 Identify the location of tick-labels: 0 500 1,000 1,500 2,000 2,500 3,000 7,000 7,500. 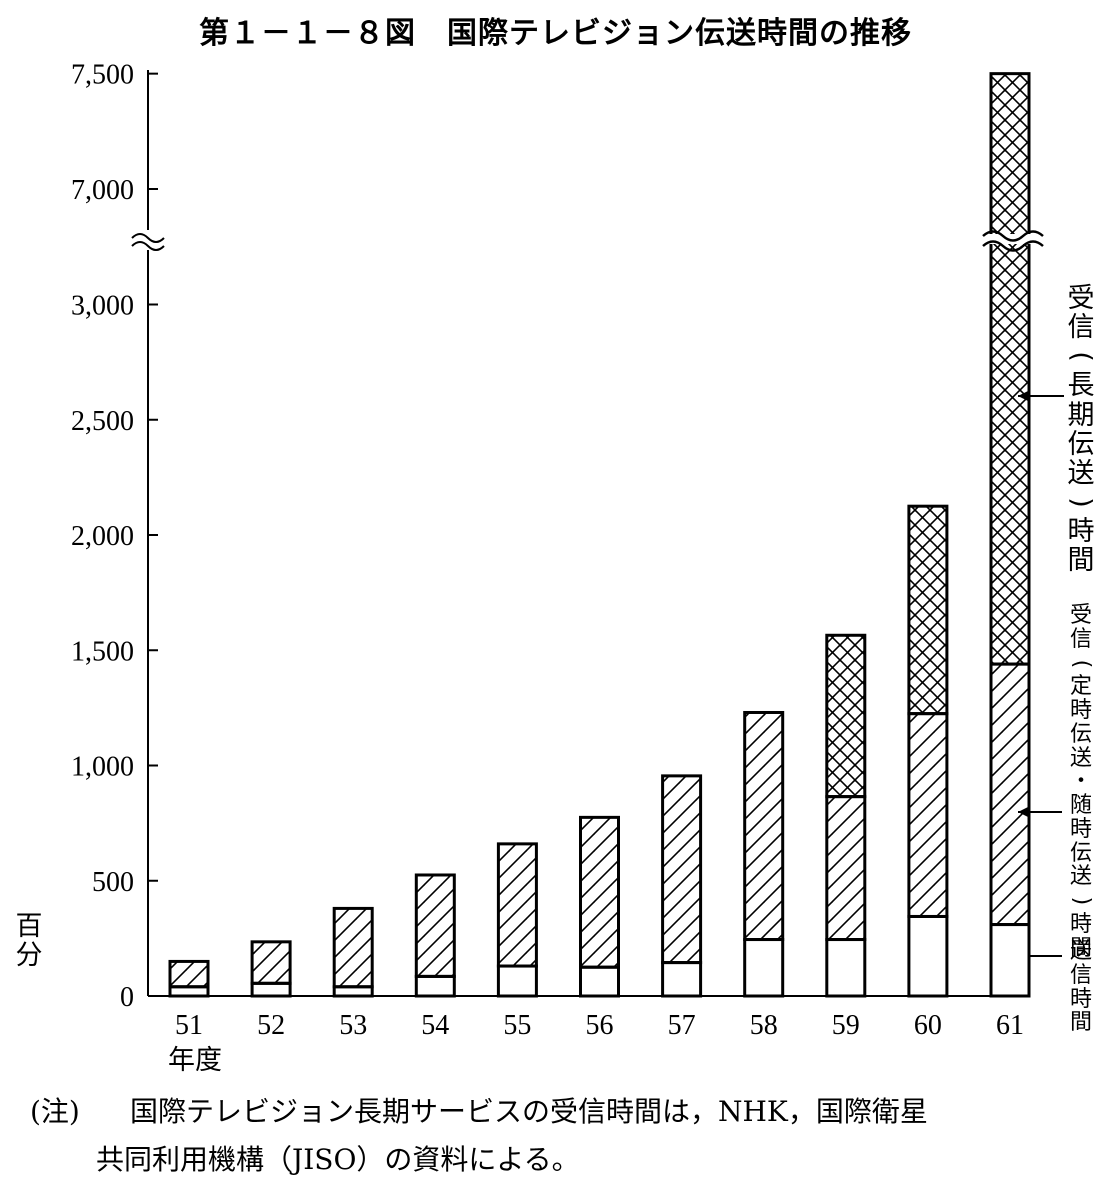
(102, 536).